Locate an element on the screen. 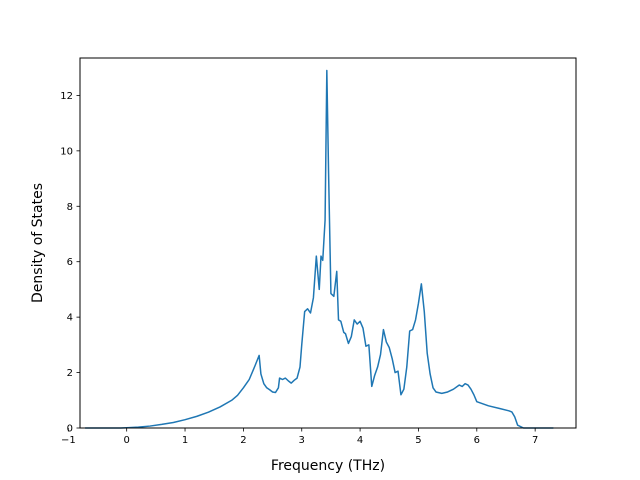  y-axis-ticks: 0 2 4 6 8 10 12 is located at coordinates (70, 263).